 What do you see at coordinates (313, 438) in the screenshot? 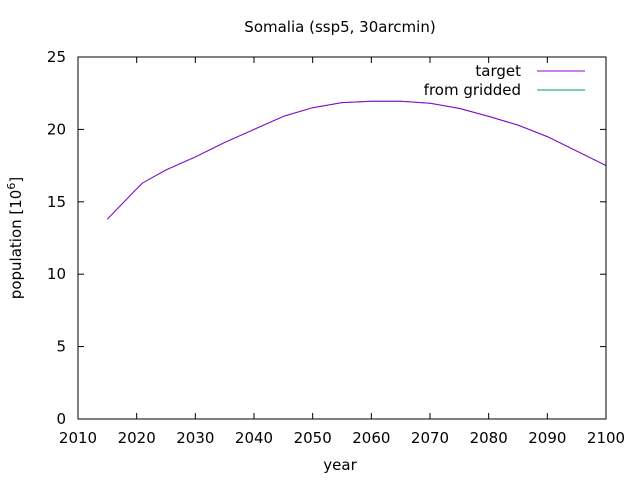
I see `x-tick-label: 2050` at bounding box center [313, 438].